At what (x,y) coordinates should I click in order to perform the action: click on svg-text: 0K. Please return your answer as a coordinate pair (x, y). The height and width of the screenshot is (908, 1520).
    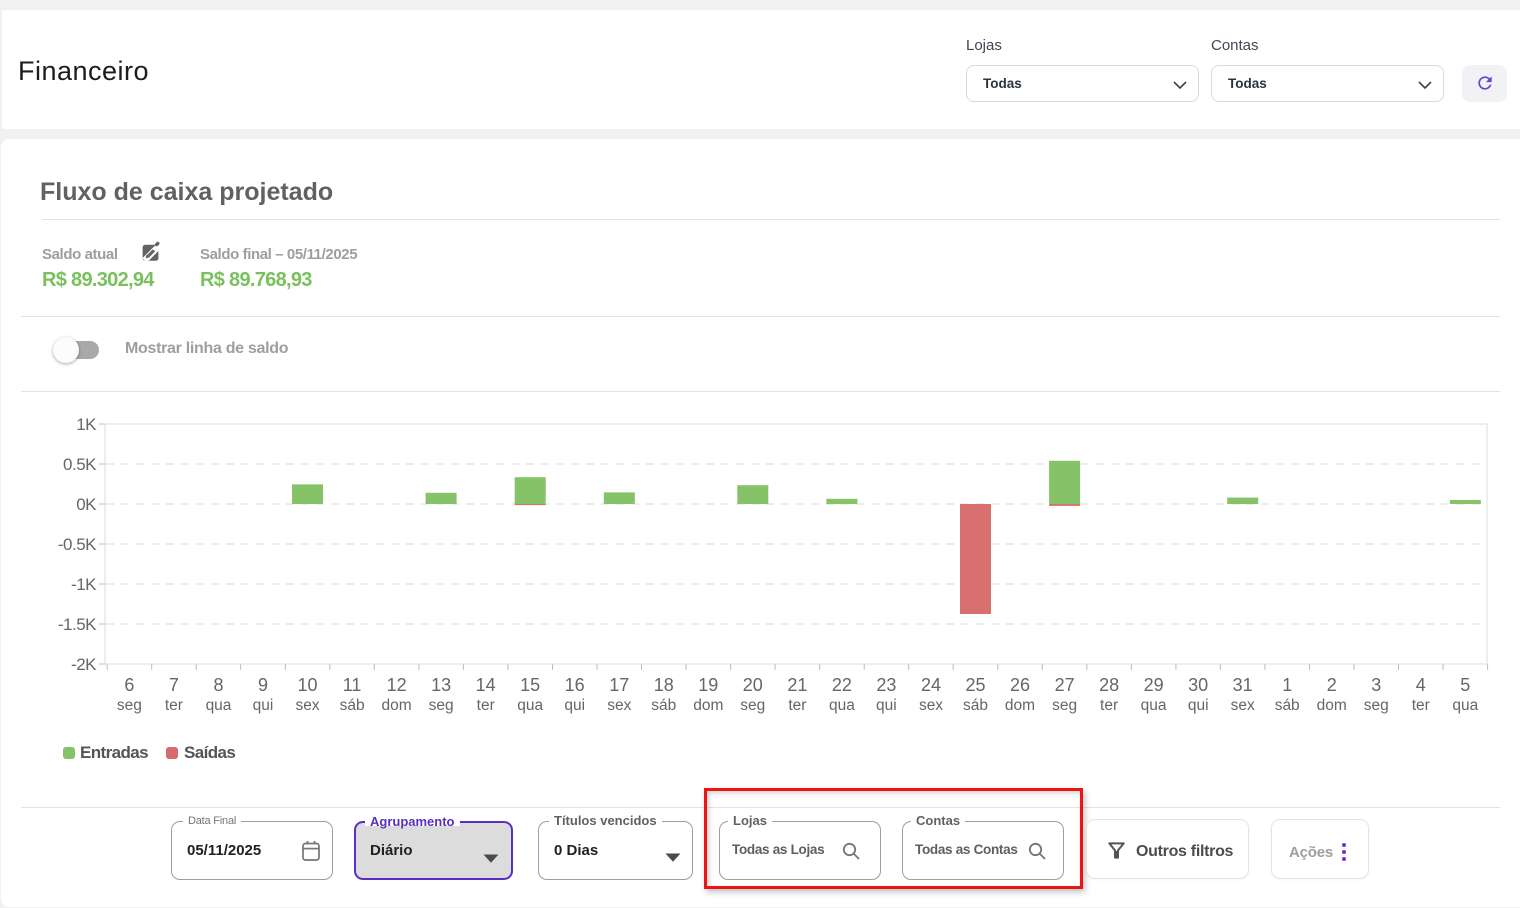
    Looking at the image, I should click on (86, 504).